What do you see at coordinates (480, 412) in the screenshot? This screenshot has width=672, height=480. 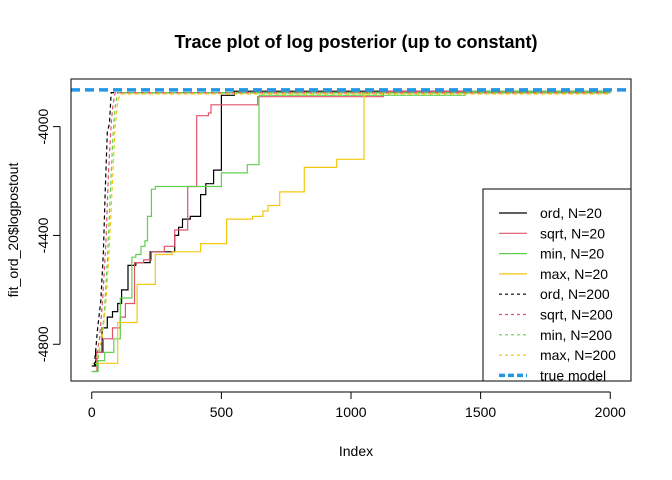 I see `x-tick-label: 1500` at bounding box center [480, 412].